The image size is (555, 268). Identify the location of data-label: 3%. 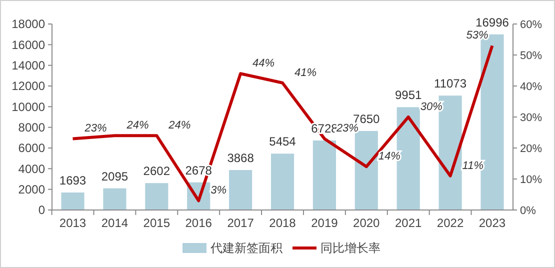
(218, 190).